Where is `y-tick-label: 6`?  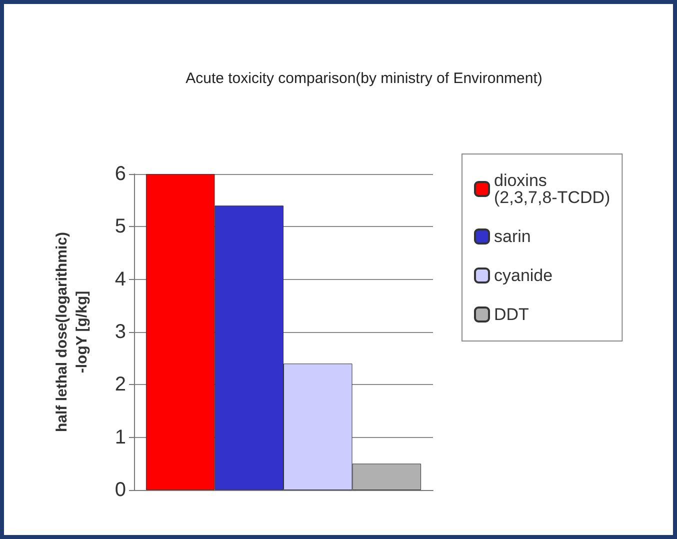 y-tick-label: 6 is located at coordinates (120, 174).